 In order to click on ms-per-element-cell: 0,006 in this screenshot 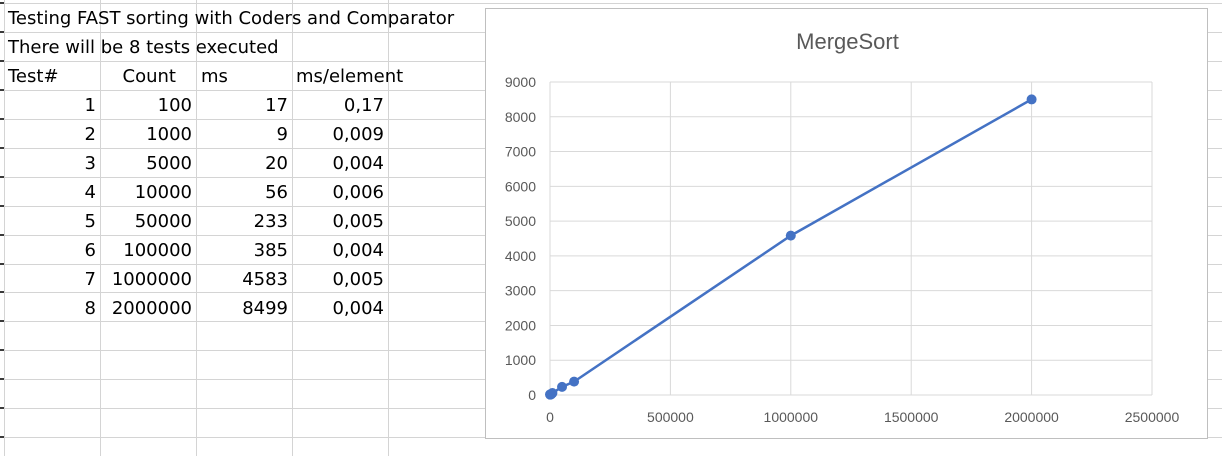, I will do `click(358, 192)`.